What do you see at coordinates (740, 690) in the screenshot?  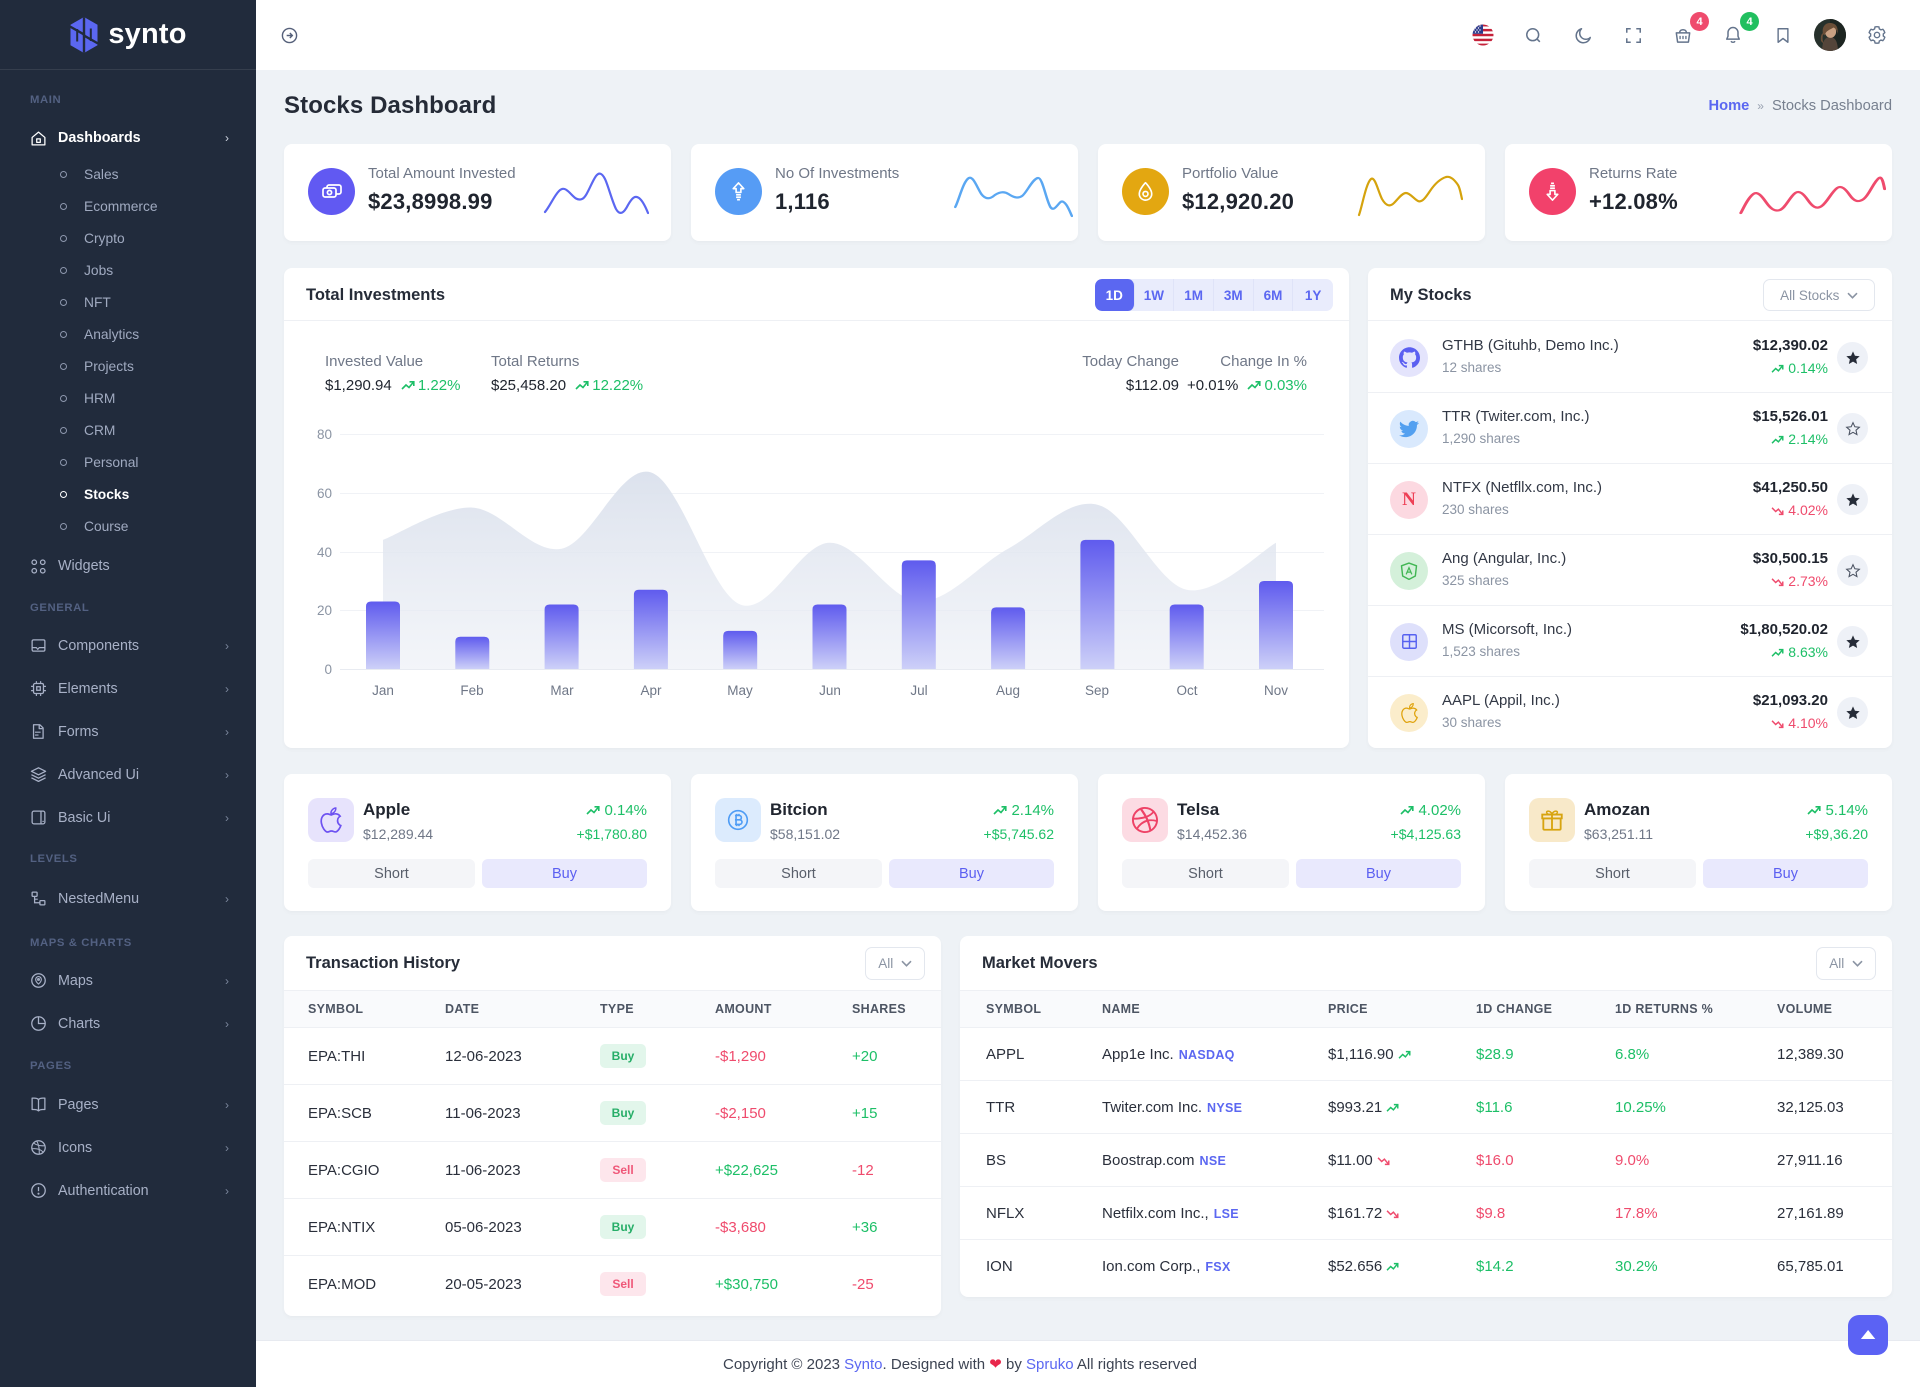 I see `svg-text: May` at bounding box center [740, 690].